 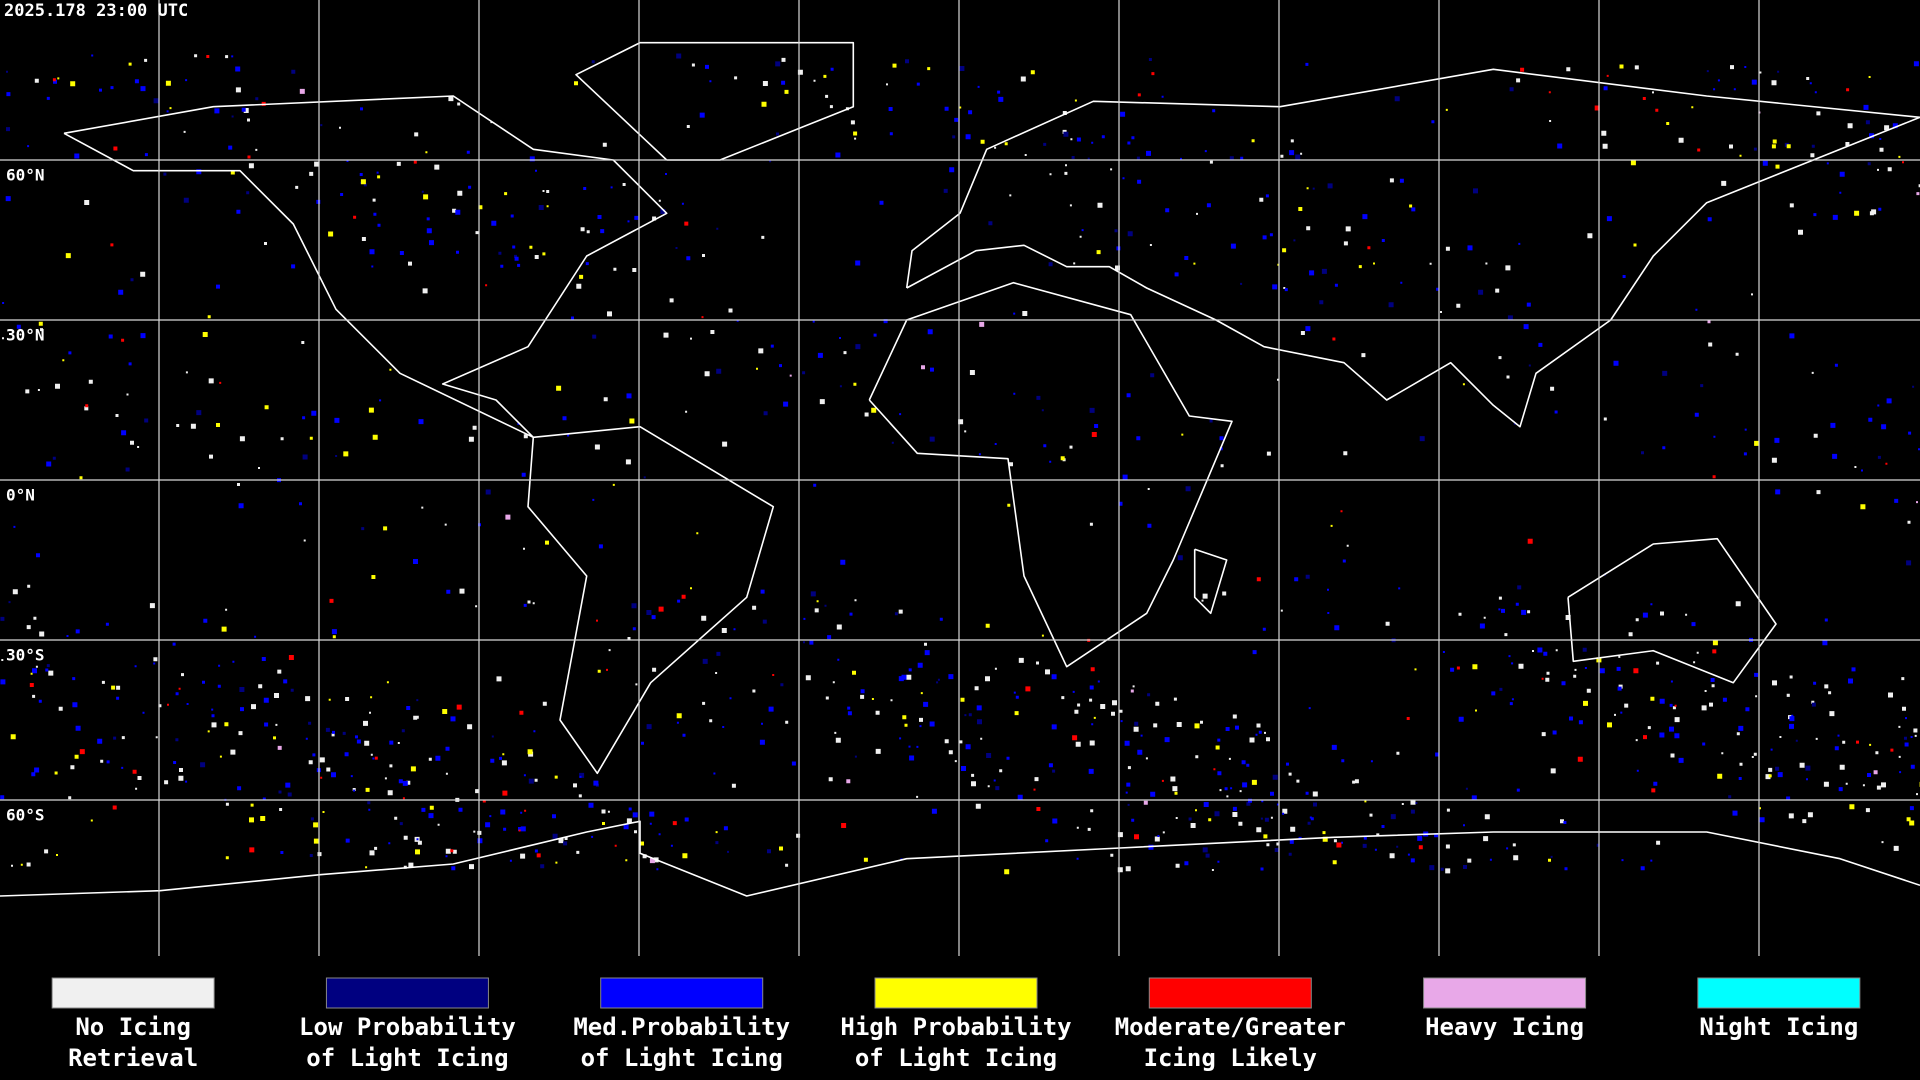 I want to click on lat-label: 60°S, so click(x=25, y=815).